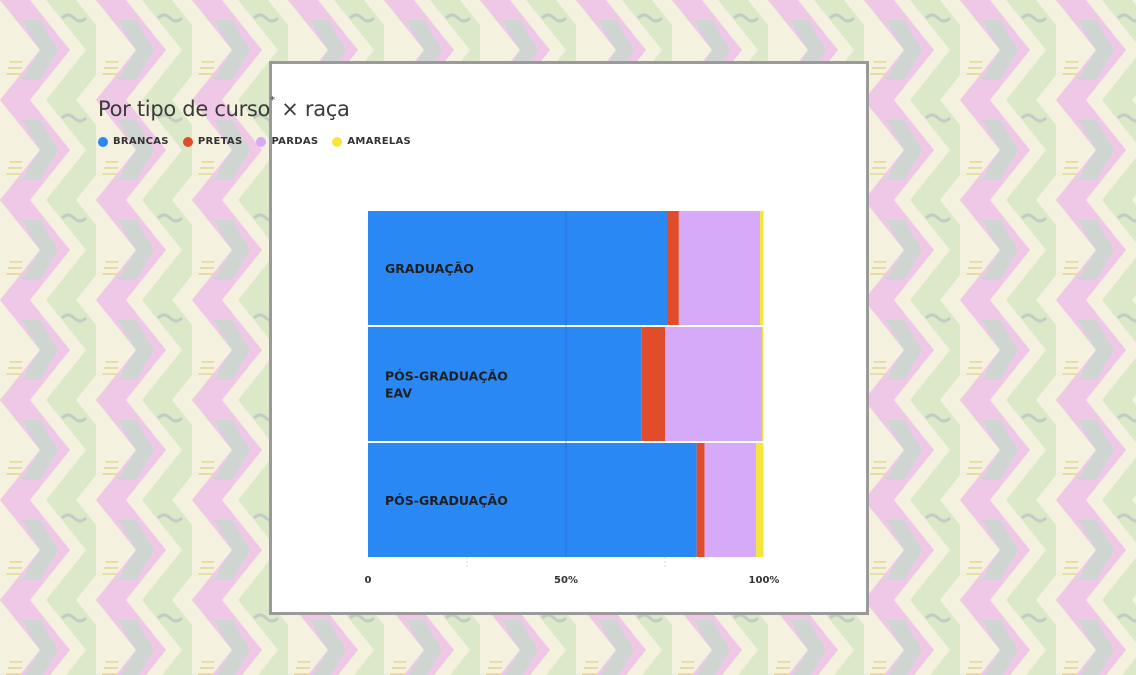 The image size is (1136, 675). I want to click on legend-swatch-pretas, so click(187, 141).